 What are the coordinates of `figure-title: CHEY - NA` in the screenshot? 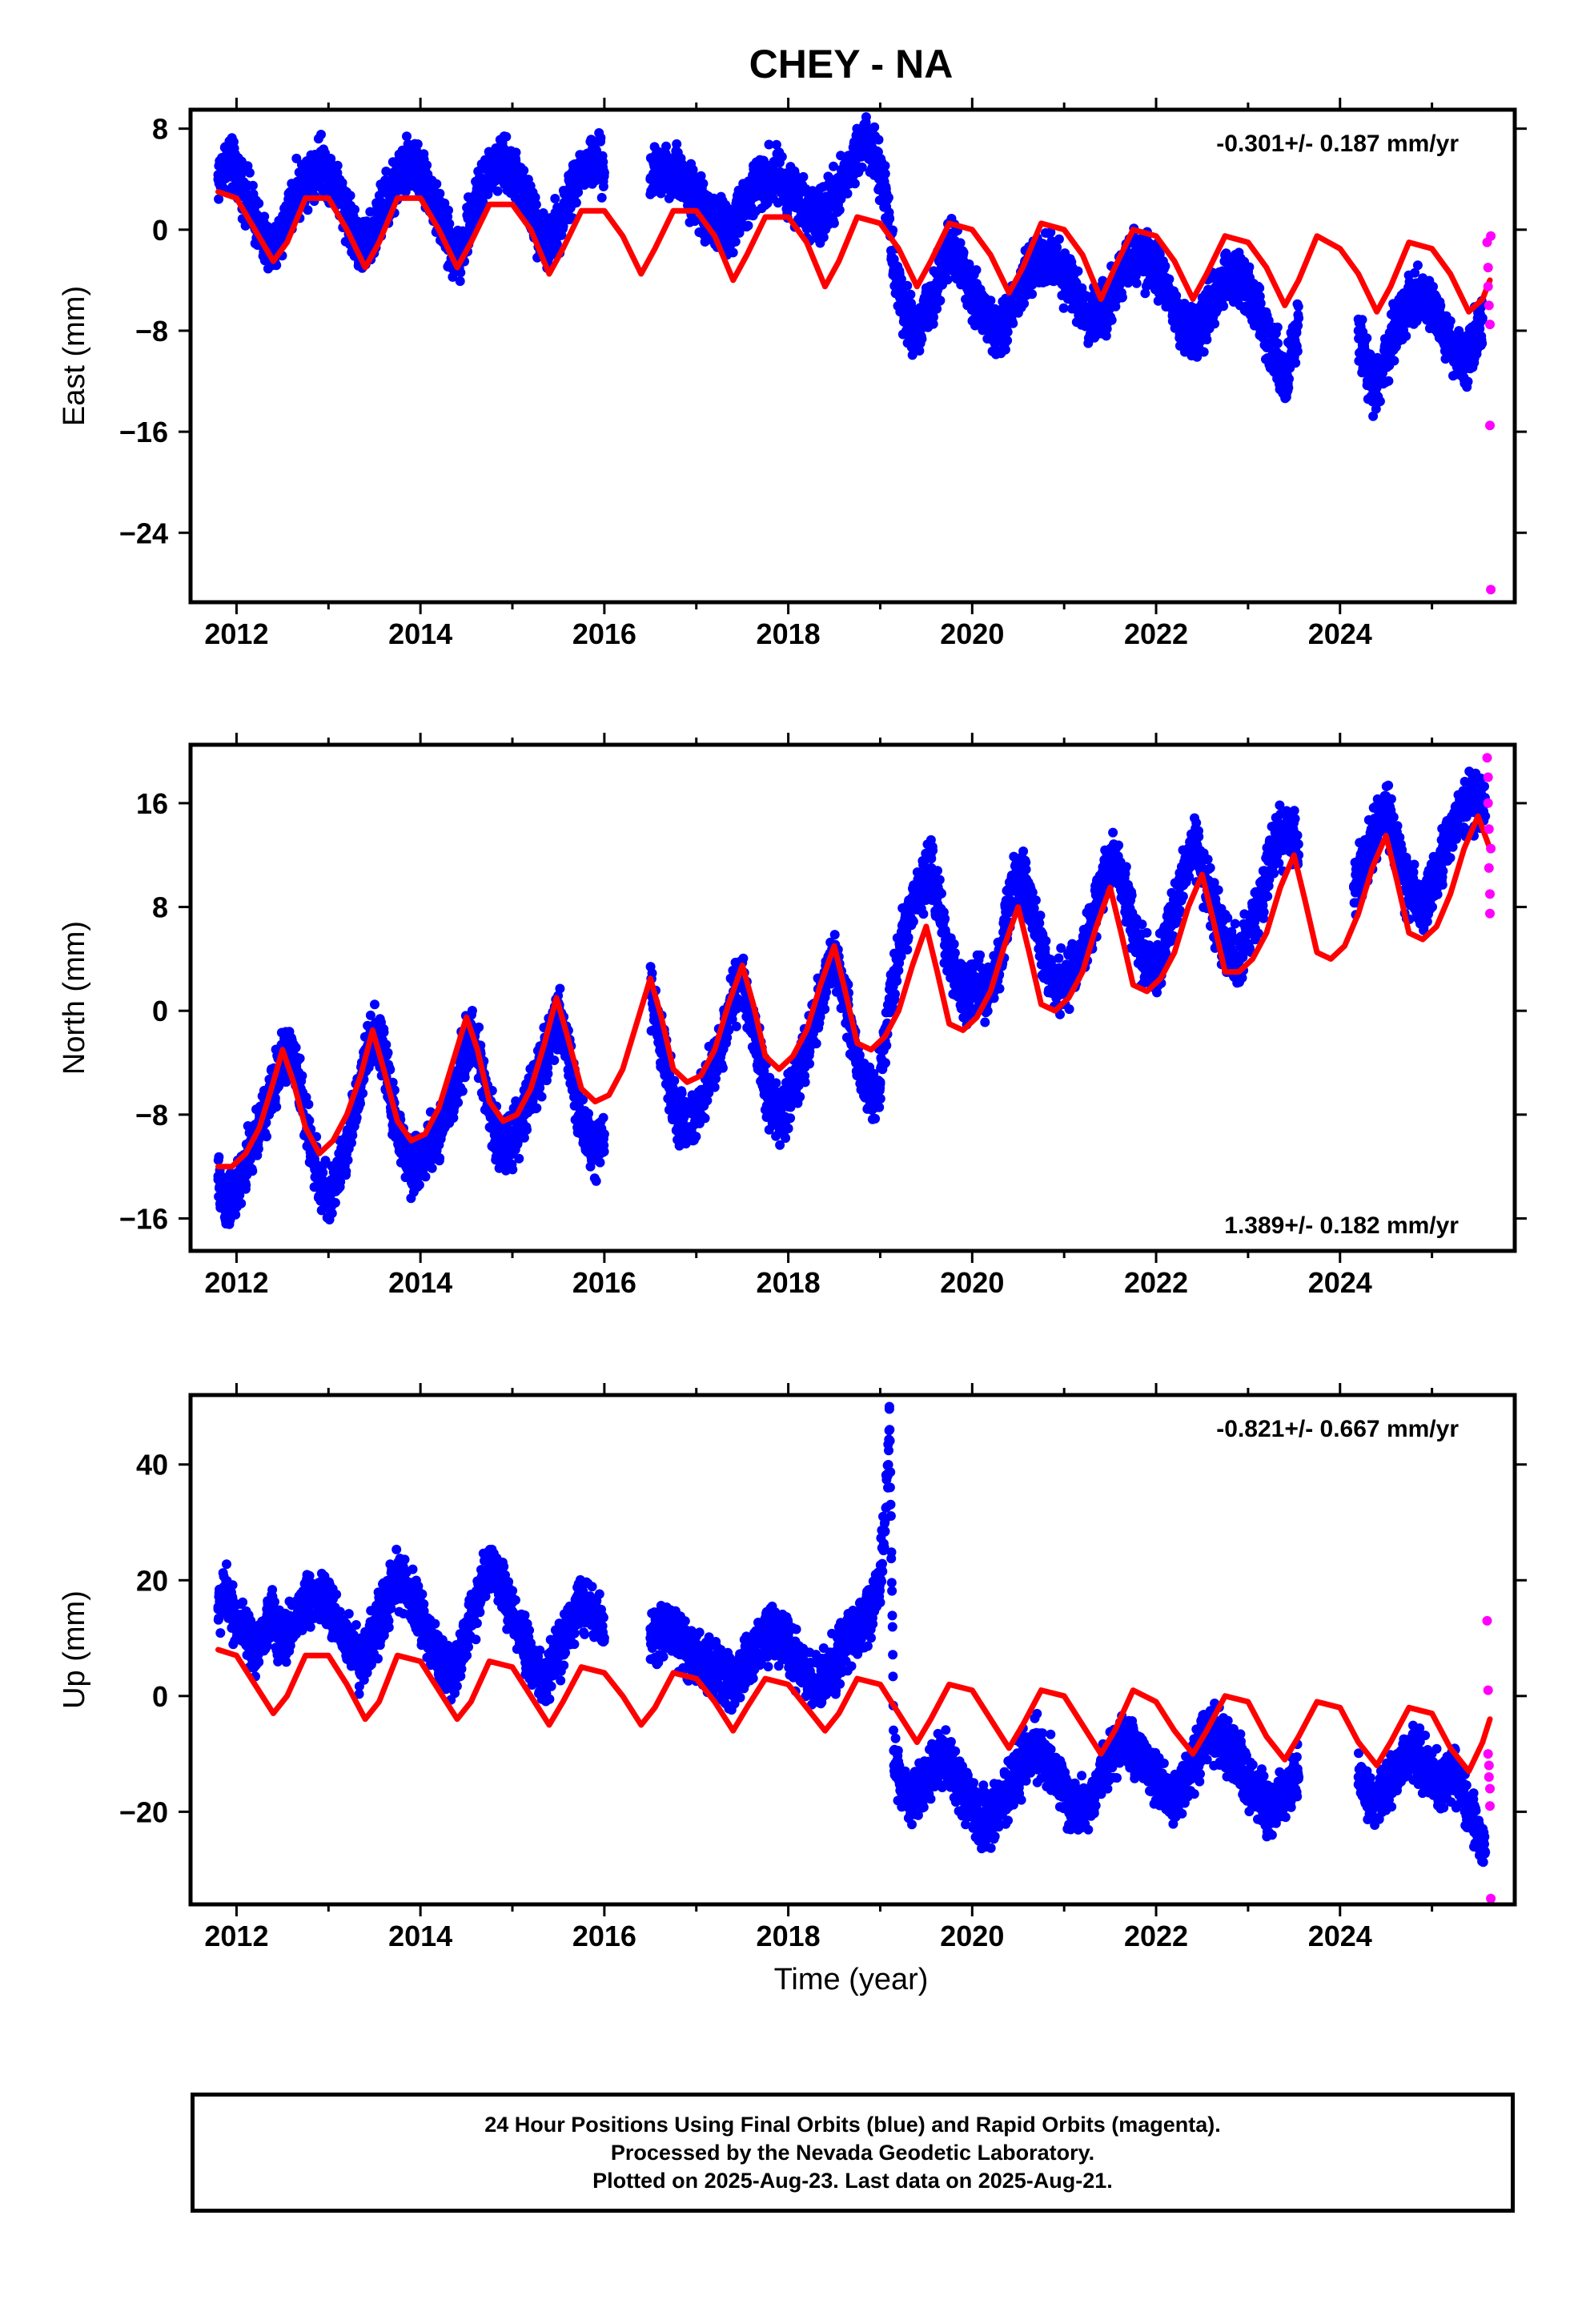 It's located at (851, 64).